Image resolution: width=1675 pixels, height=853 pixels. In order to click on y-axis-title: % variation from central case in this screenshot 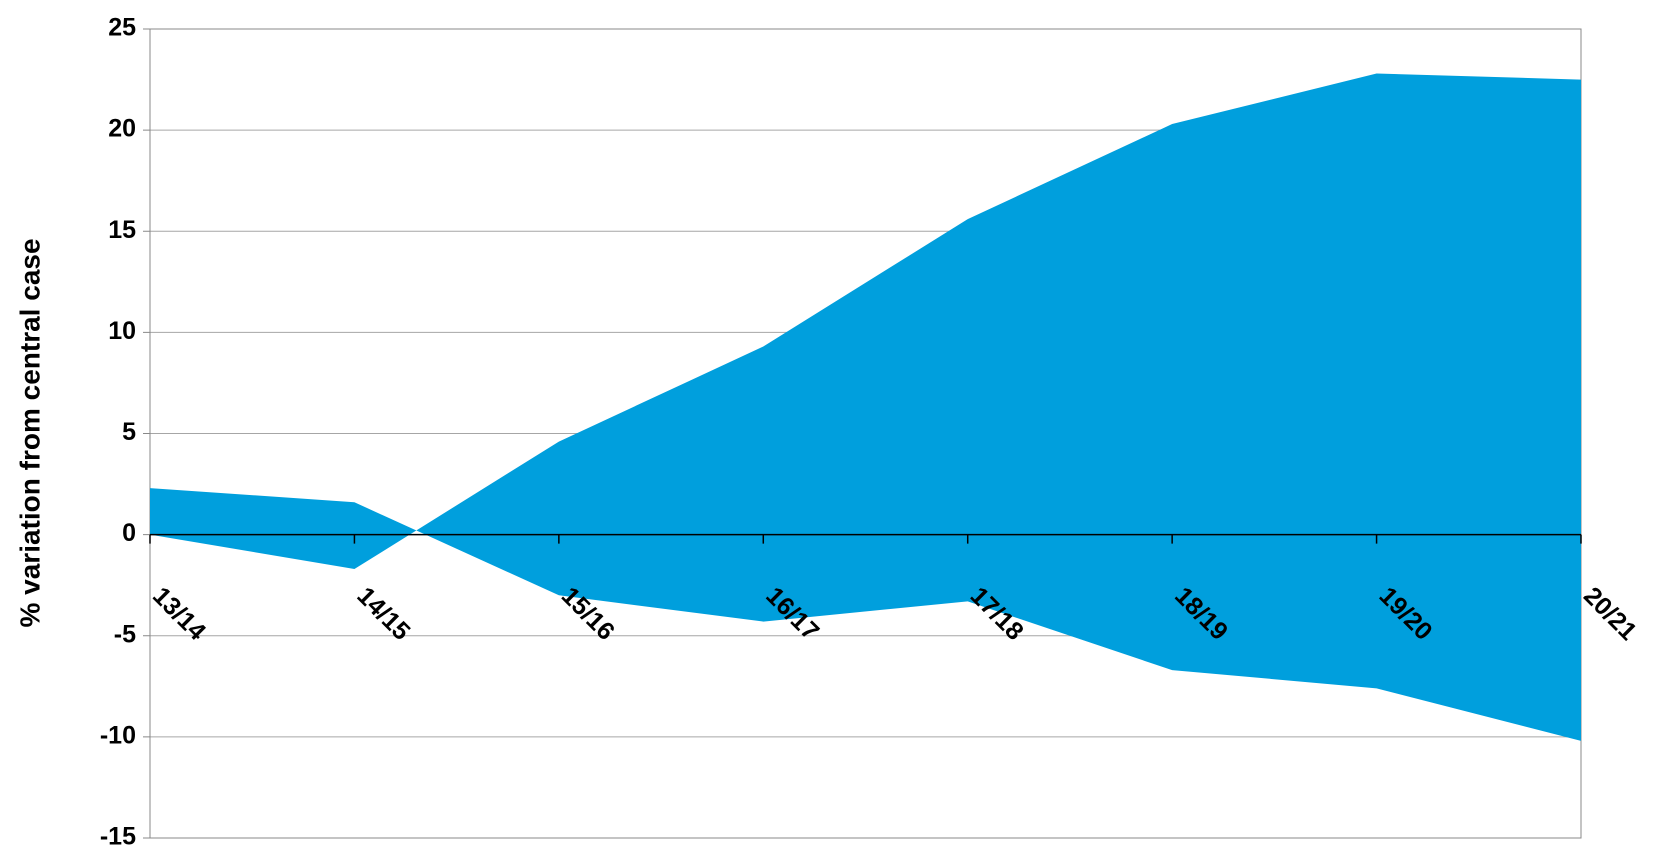, I will do `click(29, 432)`.